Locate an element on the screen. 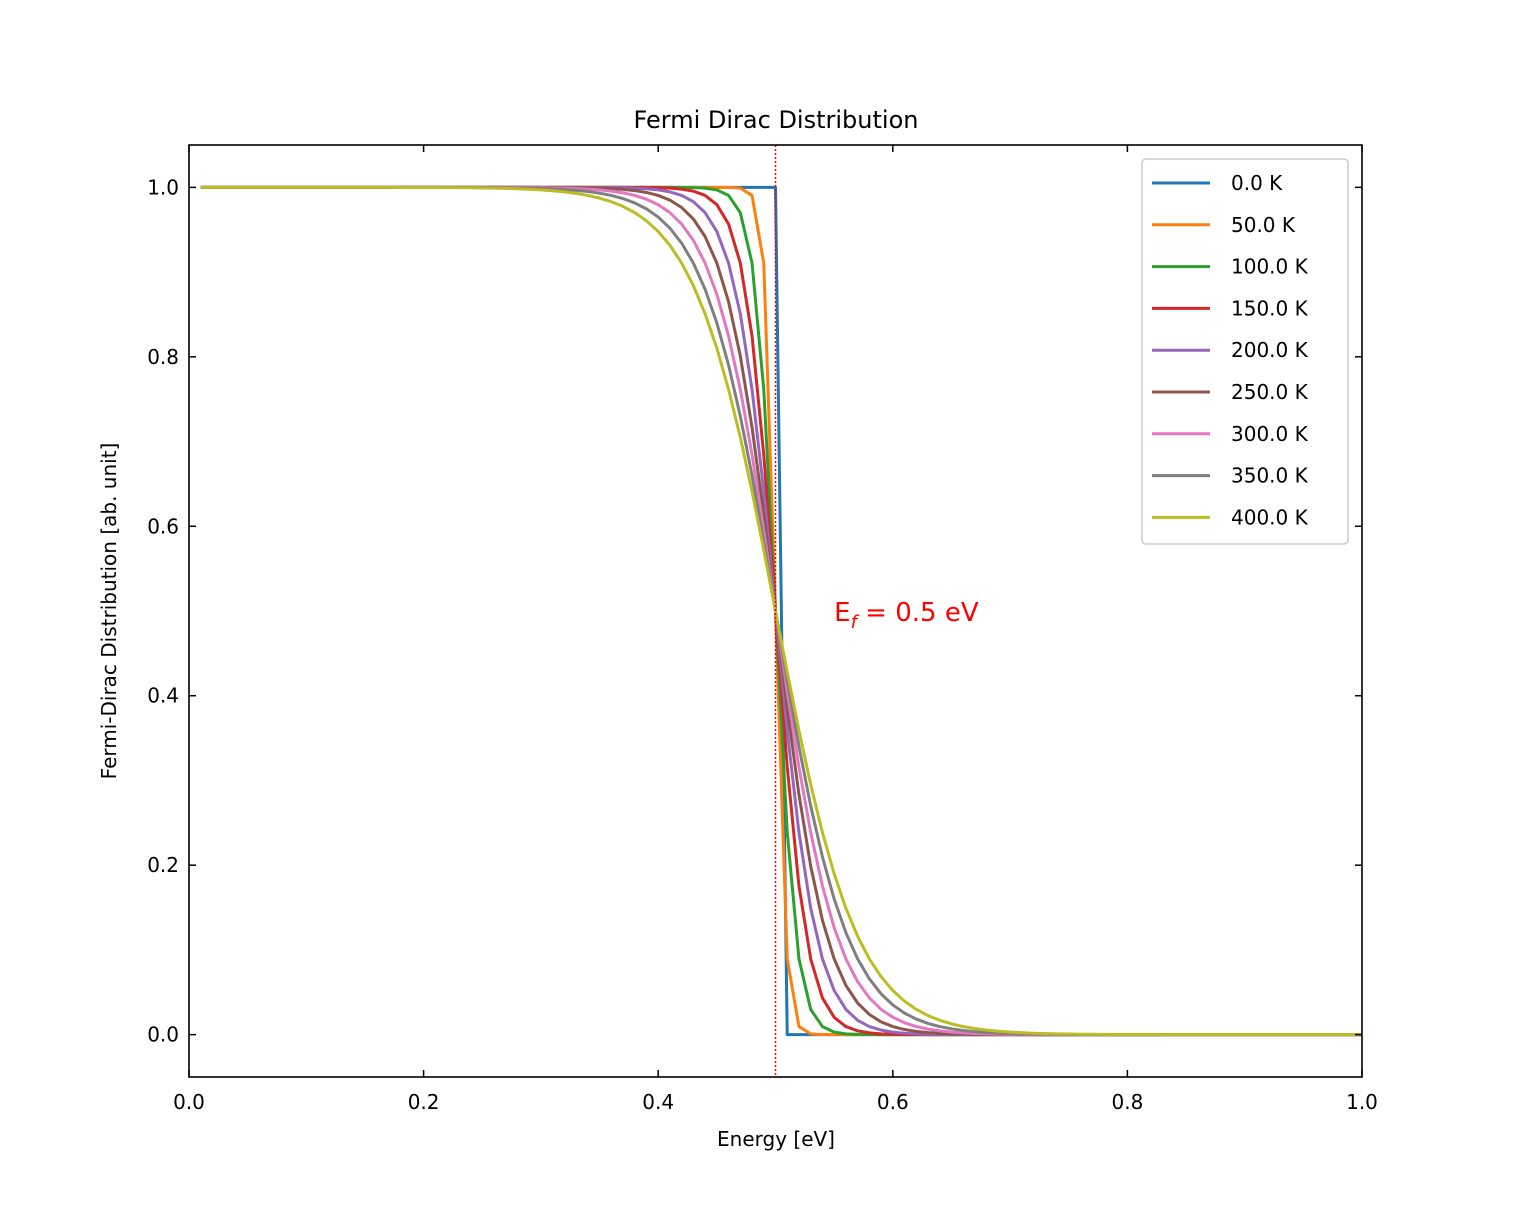 The width and height of the screenshot is (1514, 1210). legend-label-7: 350.0 K is located at coordinates (1270, 476).